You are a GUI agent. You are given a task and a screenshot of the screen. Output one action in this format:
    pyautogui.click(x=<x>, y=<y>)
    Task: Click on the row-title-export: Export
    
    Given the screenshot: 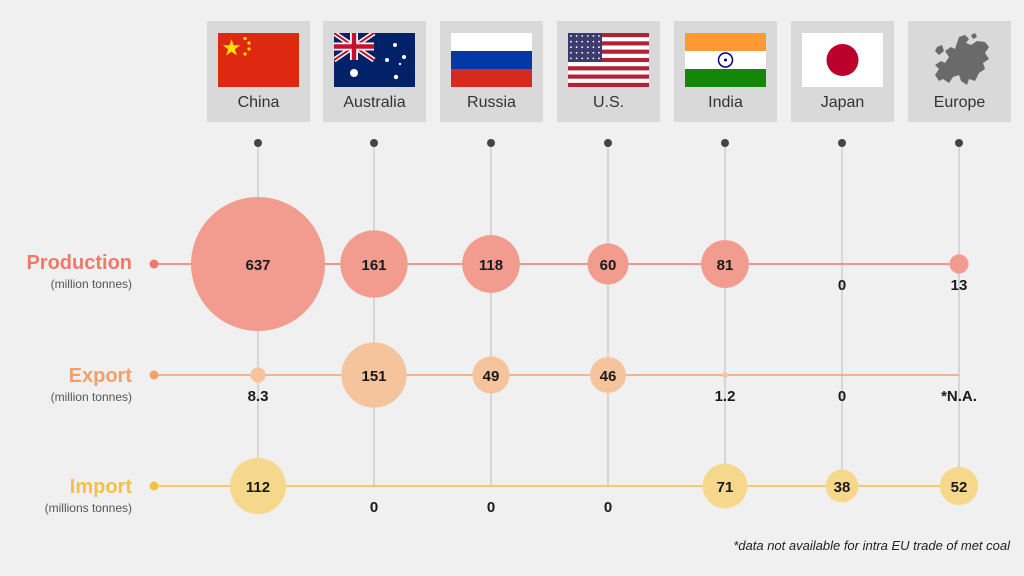 What is the action you would take?
    pyautogui.click(x=100, y=376)
    